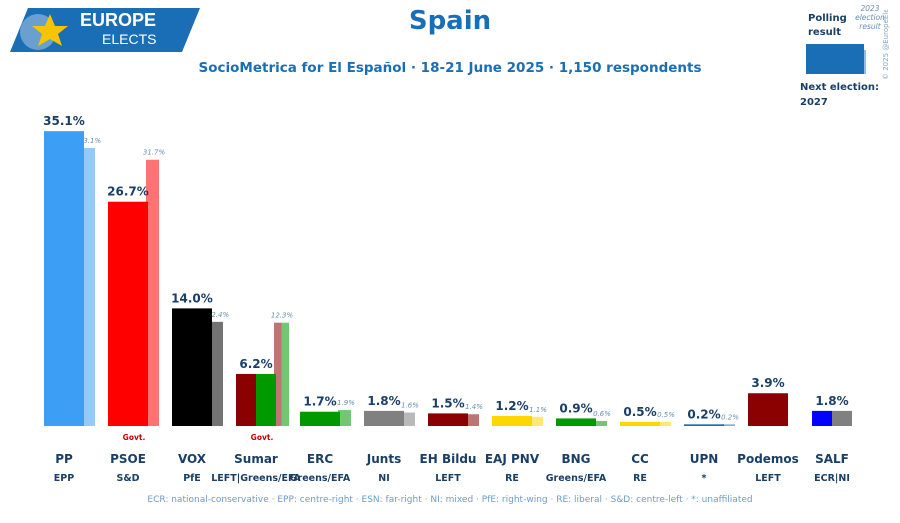  What do you see at coordinates (383, 459) in the screenshot?
I see `party-name-junts: Junts` at bounding box center [383, 459].